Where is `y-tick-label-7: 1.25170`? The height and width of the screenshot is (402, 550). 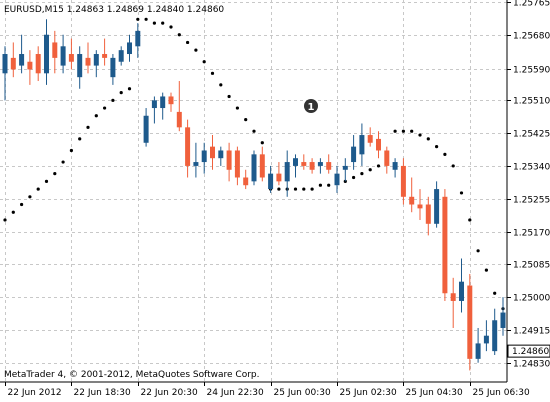
y-tick-label-7: 1.25170 is located at coordinates (531, 234).